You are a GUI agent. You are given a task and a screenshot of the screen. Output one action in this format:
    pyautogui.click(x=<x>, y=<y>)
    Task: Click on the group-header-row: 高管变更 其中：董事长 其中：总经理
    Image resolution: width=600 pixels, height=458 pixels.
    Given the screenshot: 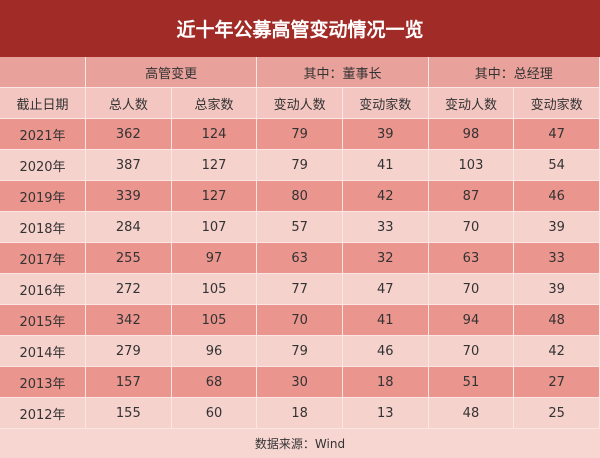 What is the action you would take?
    pyautogui.click(x=300, y=72)
    